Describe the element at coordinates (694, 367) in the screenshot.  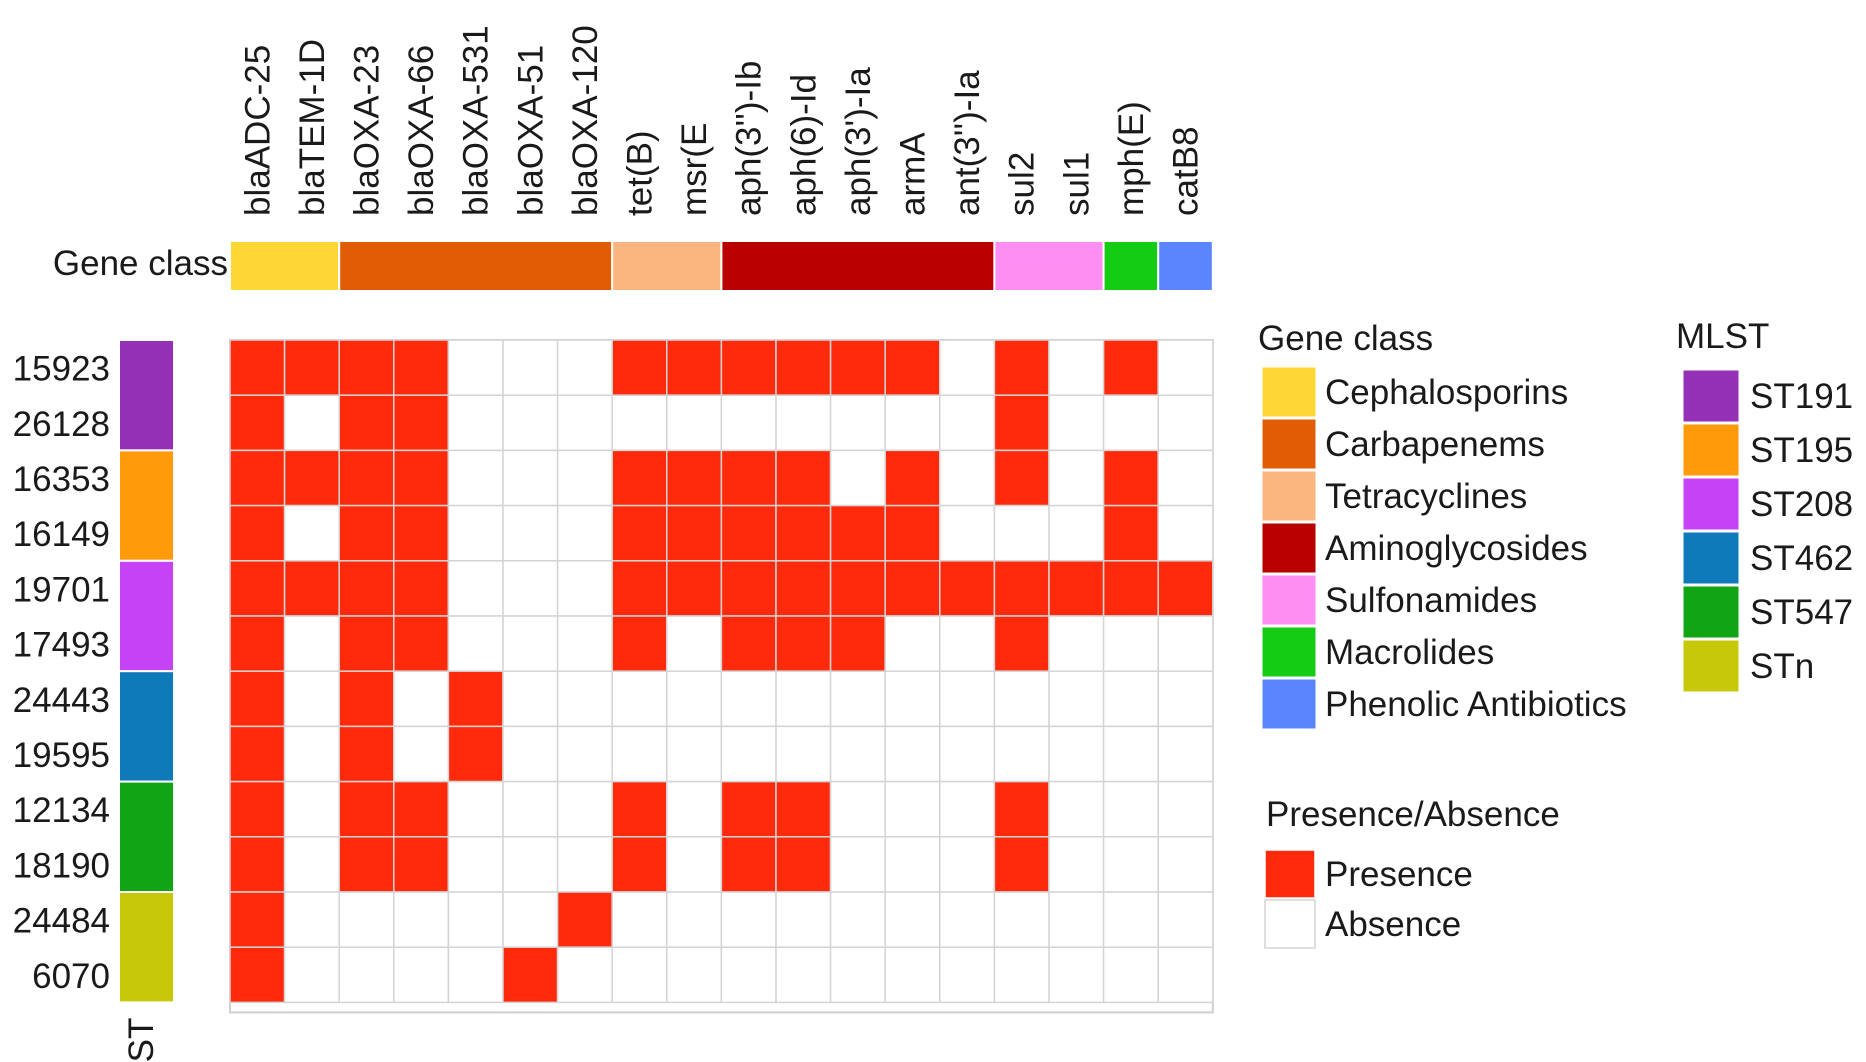
I see `cell-15923-msr-e` at that location.